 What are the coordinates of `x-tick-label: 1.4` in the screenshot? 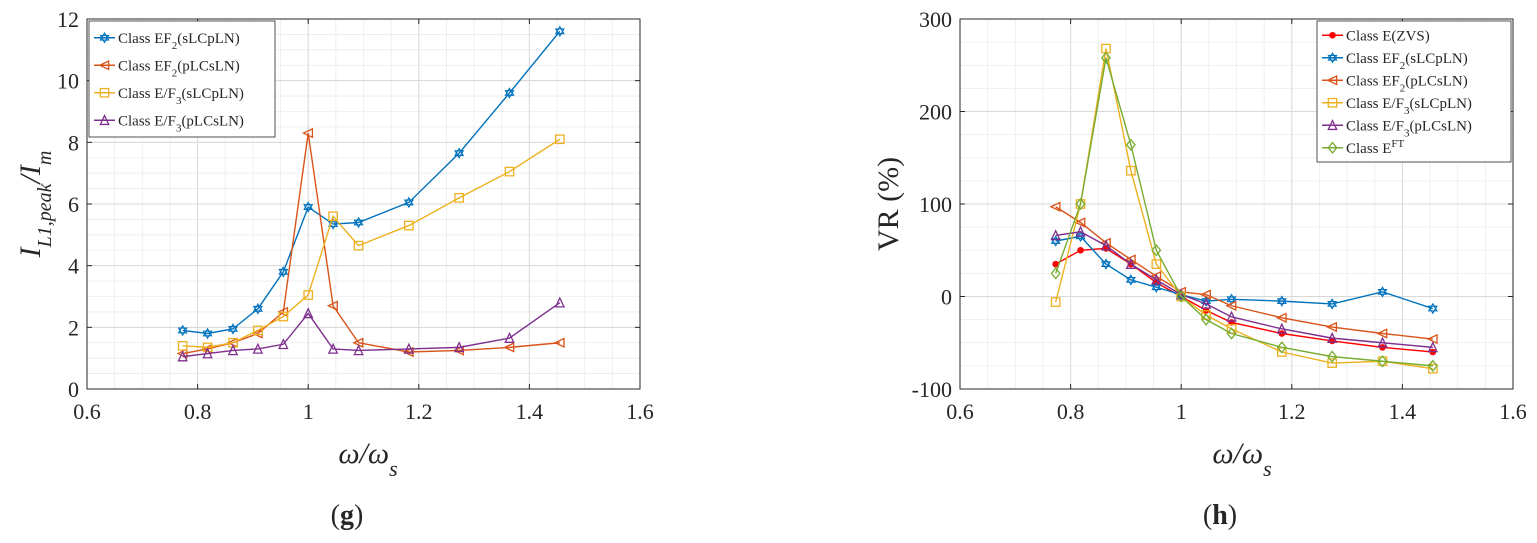 It's located at (1403, 411).